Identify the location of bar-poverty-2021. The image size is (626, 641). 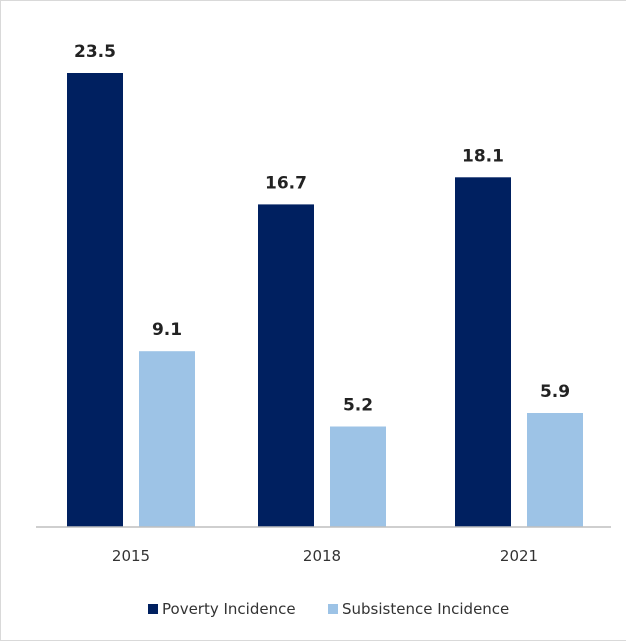
(483, 352).